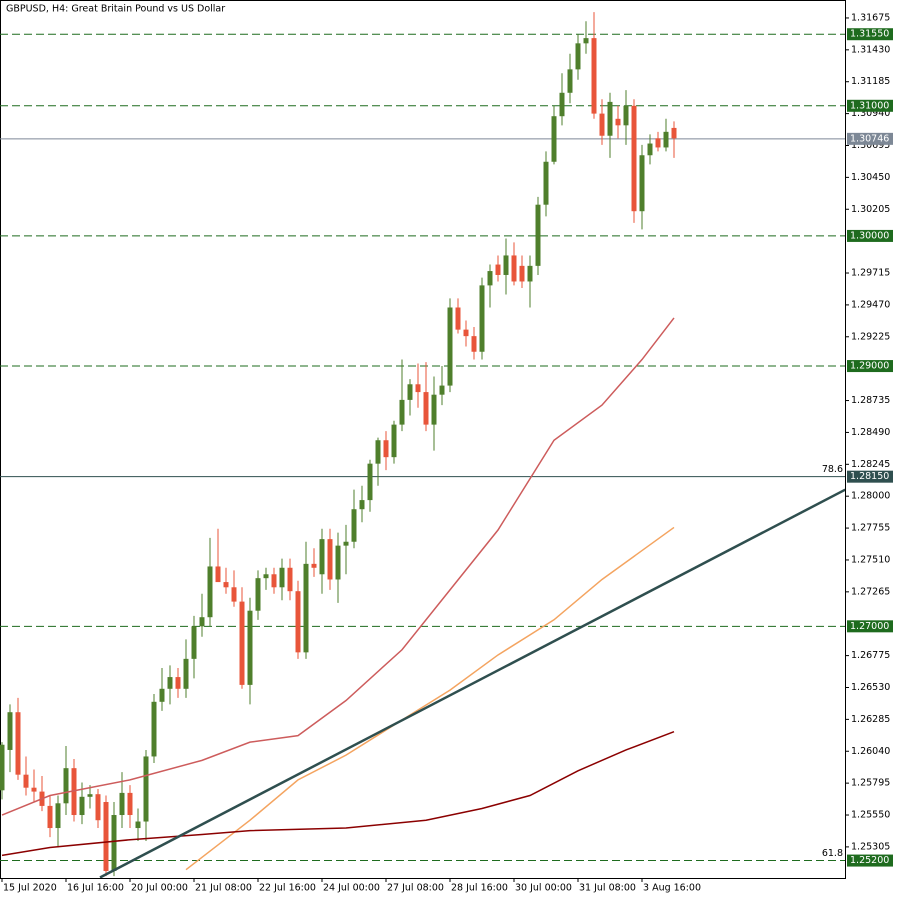 This screenshot has width=900, height=900. Describe the element at coordinates (338, 794) in the screenshot. I see `overlay-line` at that location.